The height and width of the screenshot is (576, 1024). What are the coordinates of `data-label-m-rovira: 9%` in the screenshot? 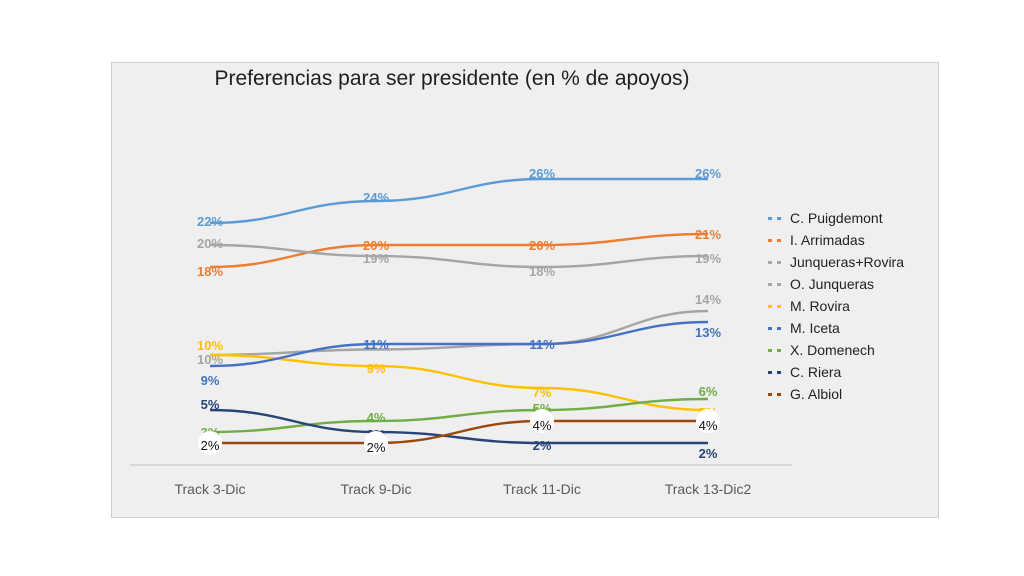 It's located at (376, 368).